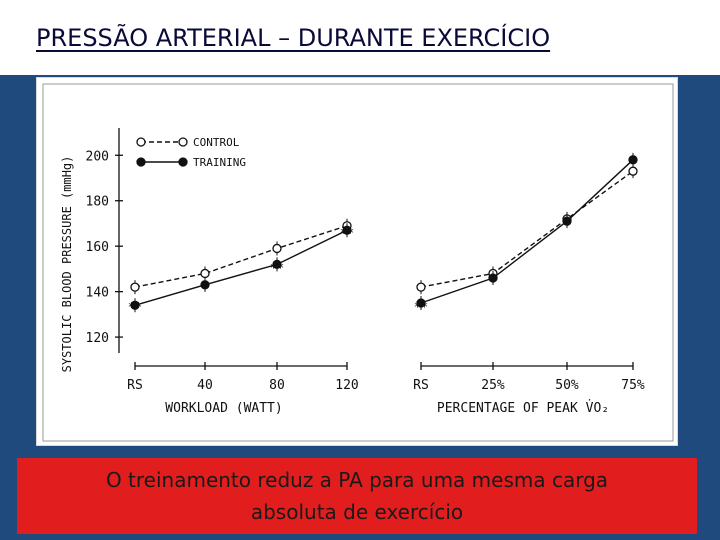  I want to click on x-tick-label: 25%, so click(493, 385).